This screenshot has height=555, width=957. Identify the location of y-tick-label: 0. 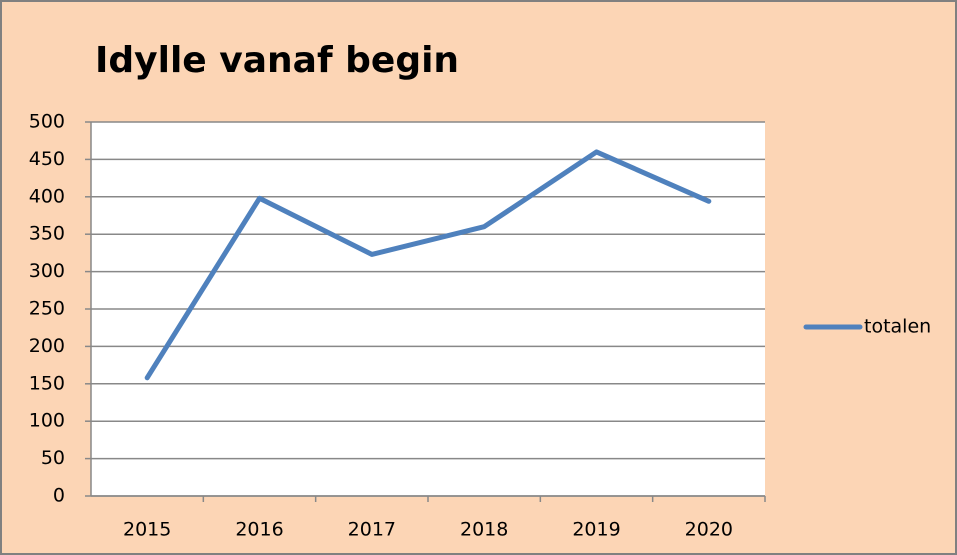
(59, 496).